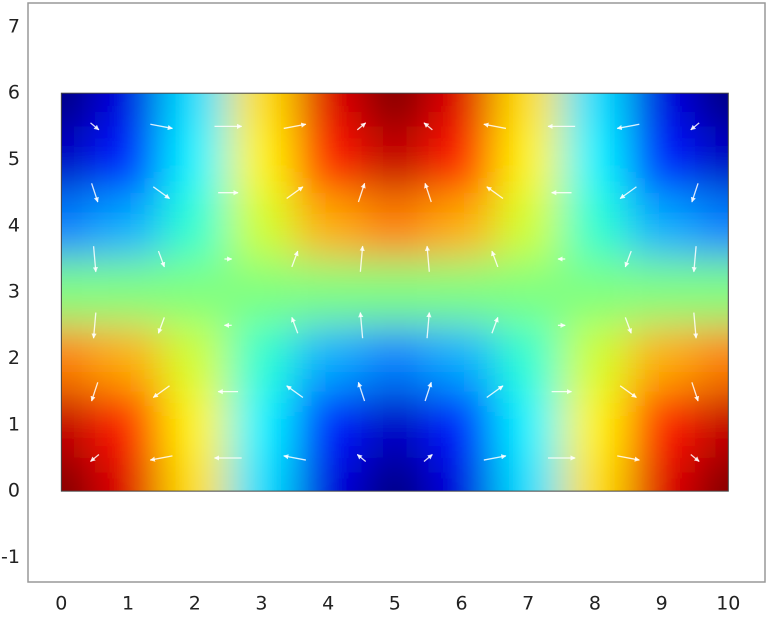 The width and height of the screenshot is (768, 621). What do you see at coordinates (14, 491) in the screenshot?
I see `y-tick-label: 0` at bounding box center [14, 491].